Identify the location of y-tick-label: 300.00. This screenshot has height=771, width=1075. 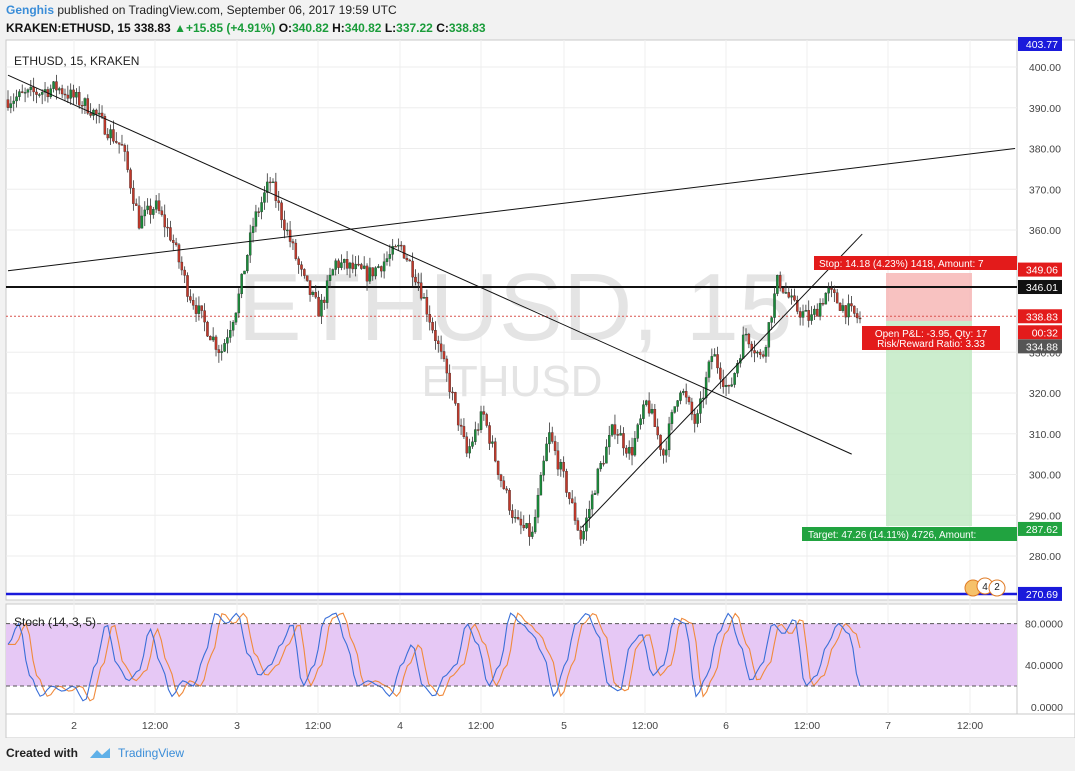
(1045, 476).